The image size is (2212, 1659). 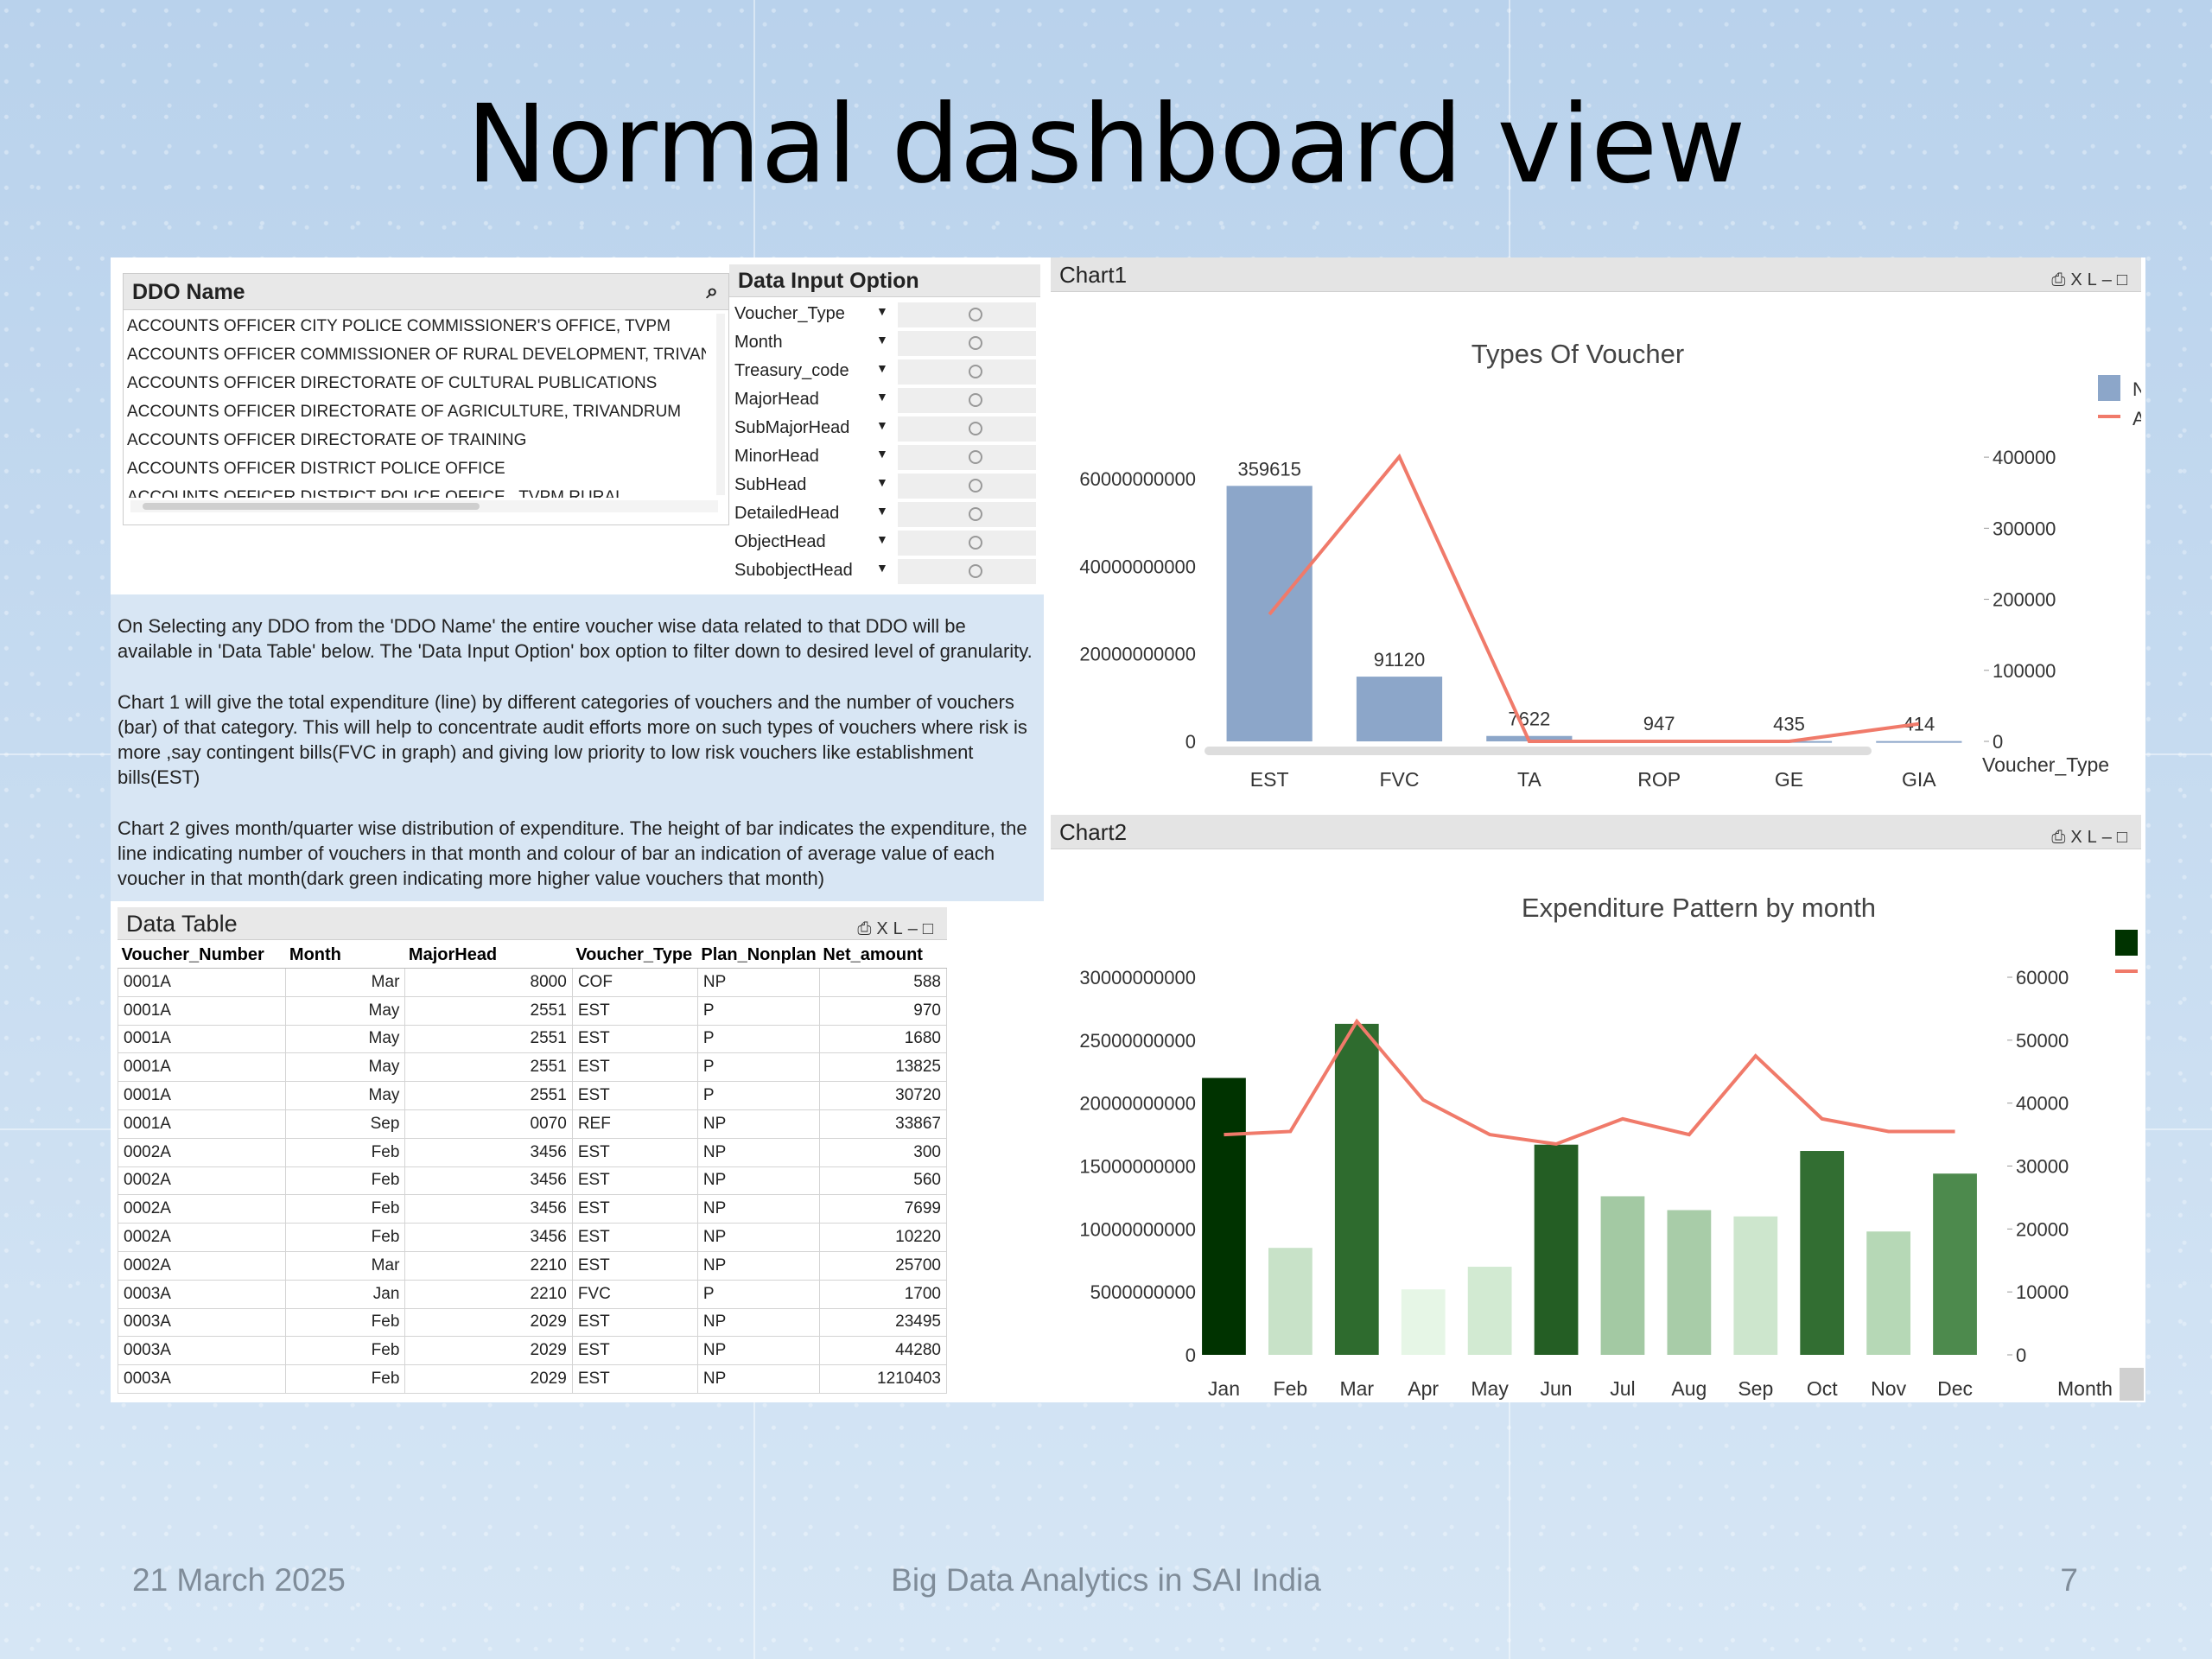 What do you see at coordinates (202, 955) in the screenshot?
I see `column-header: Voucher_Number` at bounding box center [202, 955].